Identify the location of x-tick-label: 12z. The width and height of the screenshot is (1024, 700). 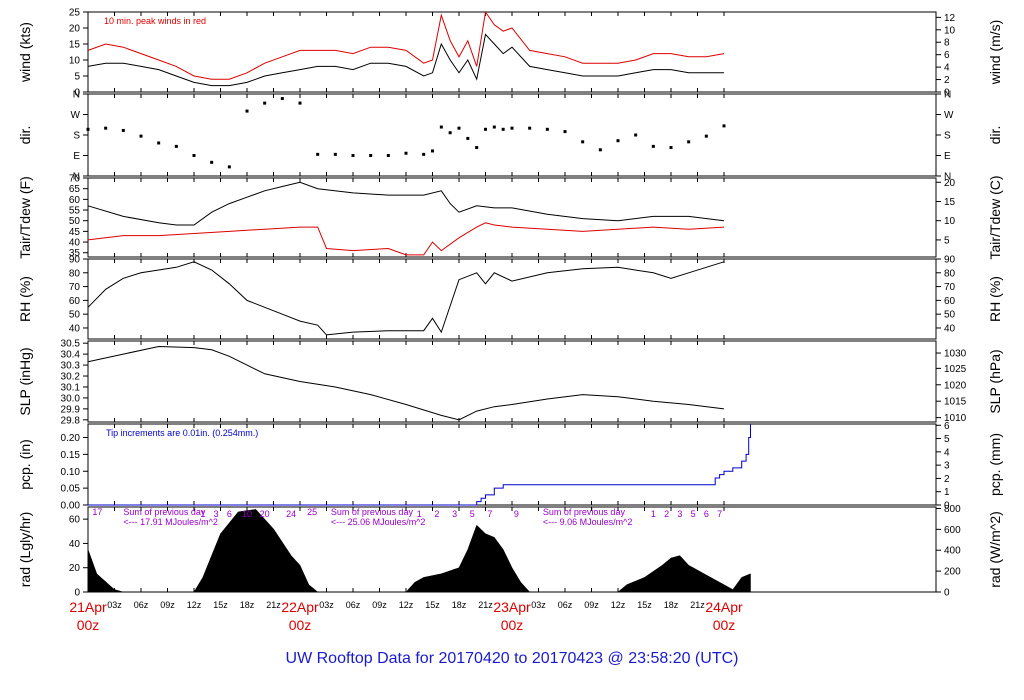
(618, 605).